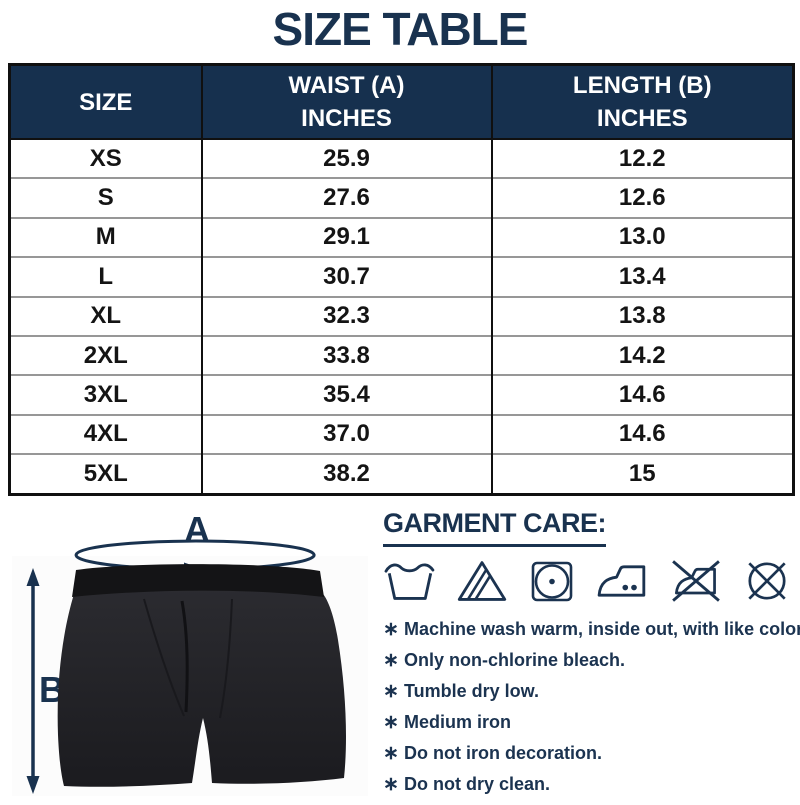 This screenshot has height=805, width=800. Describe the element at coordinates (642, 276) in the screenshot. I see `length-cell: 13.4` at that location.